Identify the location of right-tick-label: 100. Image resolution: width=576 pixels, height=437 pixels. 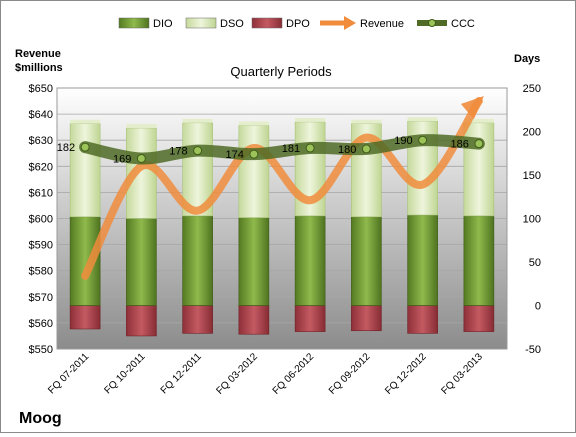
(532, 220).